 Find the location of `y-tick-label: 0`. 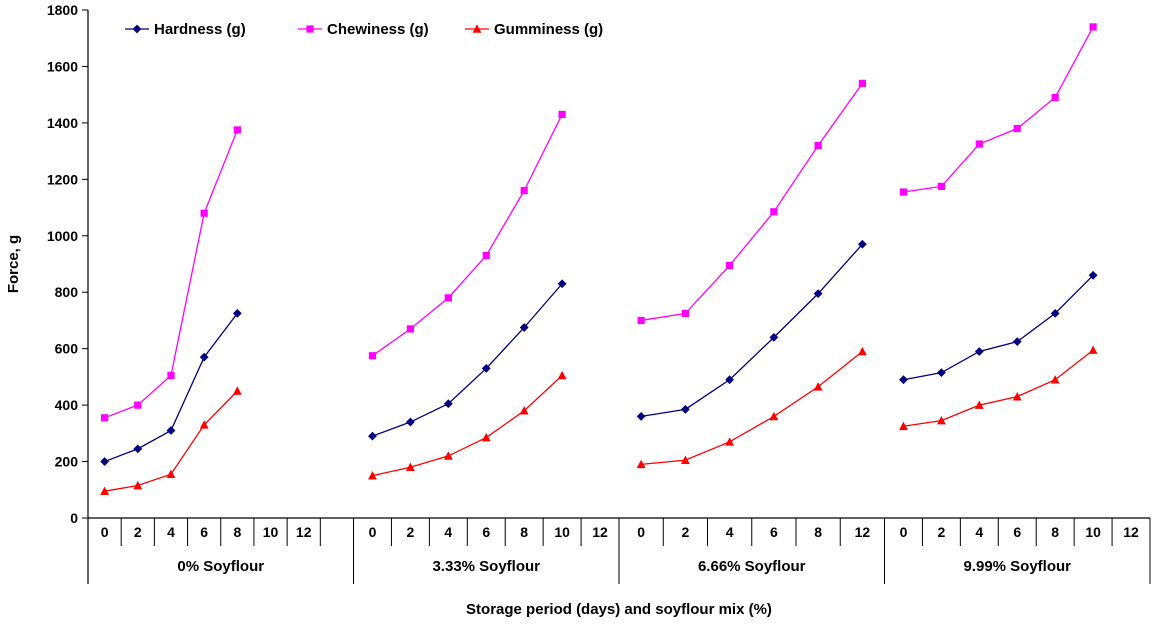

y-tick-label: 0 is located at coordinates (74, 518).